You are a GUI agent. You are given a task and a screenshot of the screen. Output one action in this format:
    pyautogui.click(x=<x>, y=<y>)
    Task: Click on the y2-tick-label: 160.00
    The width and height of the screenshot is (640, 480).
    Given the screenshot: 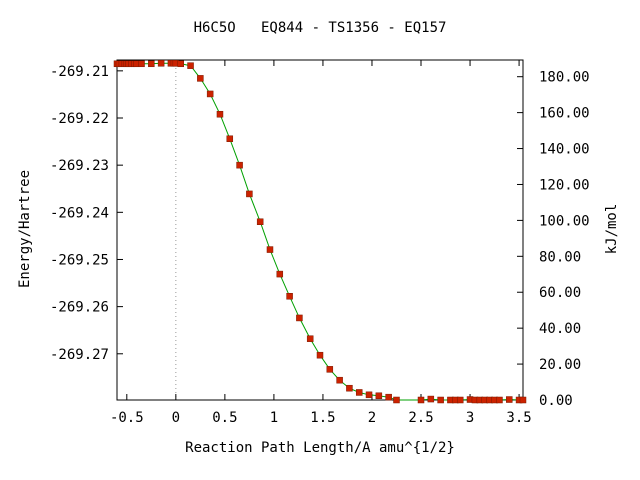 What is the action you would take?
    pyautogui.click(x=564, y=114)
    